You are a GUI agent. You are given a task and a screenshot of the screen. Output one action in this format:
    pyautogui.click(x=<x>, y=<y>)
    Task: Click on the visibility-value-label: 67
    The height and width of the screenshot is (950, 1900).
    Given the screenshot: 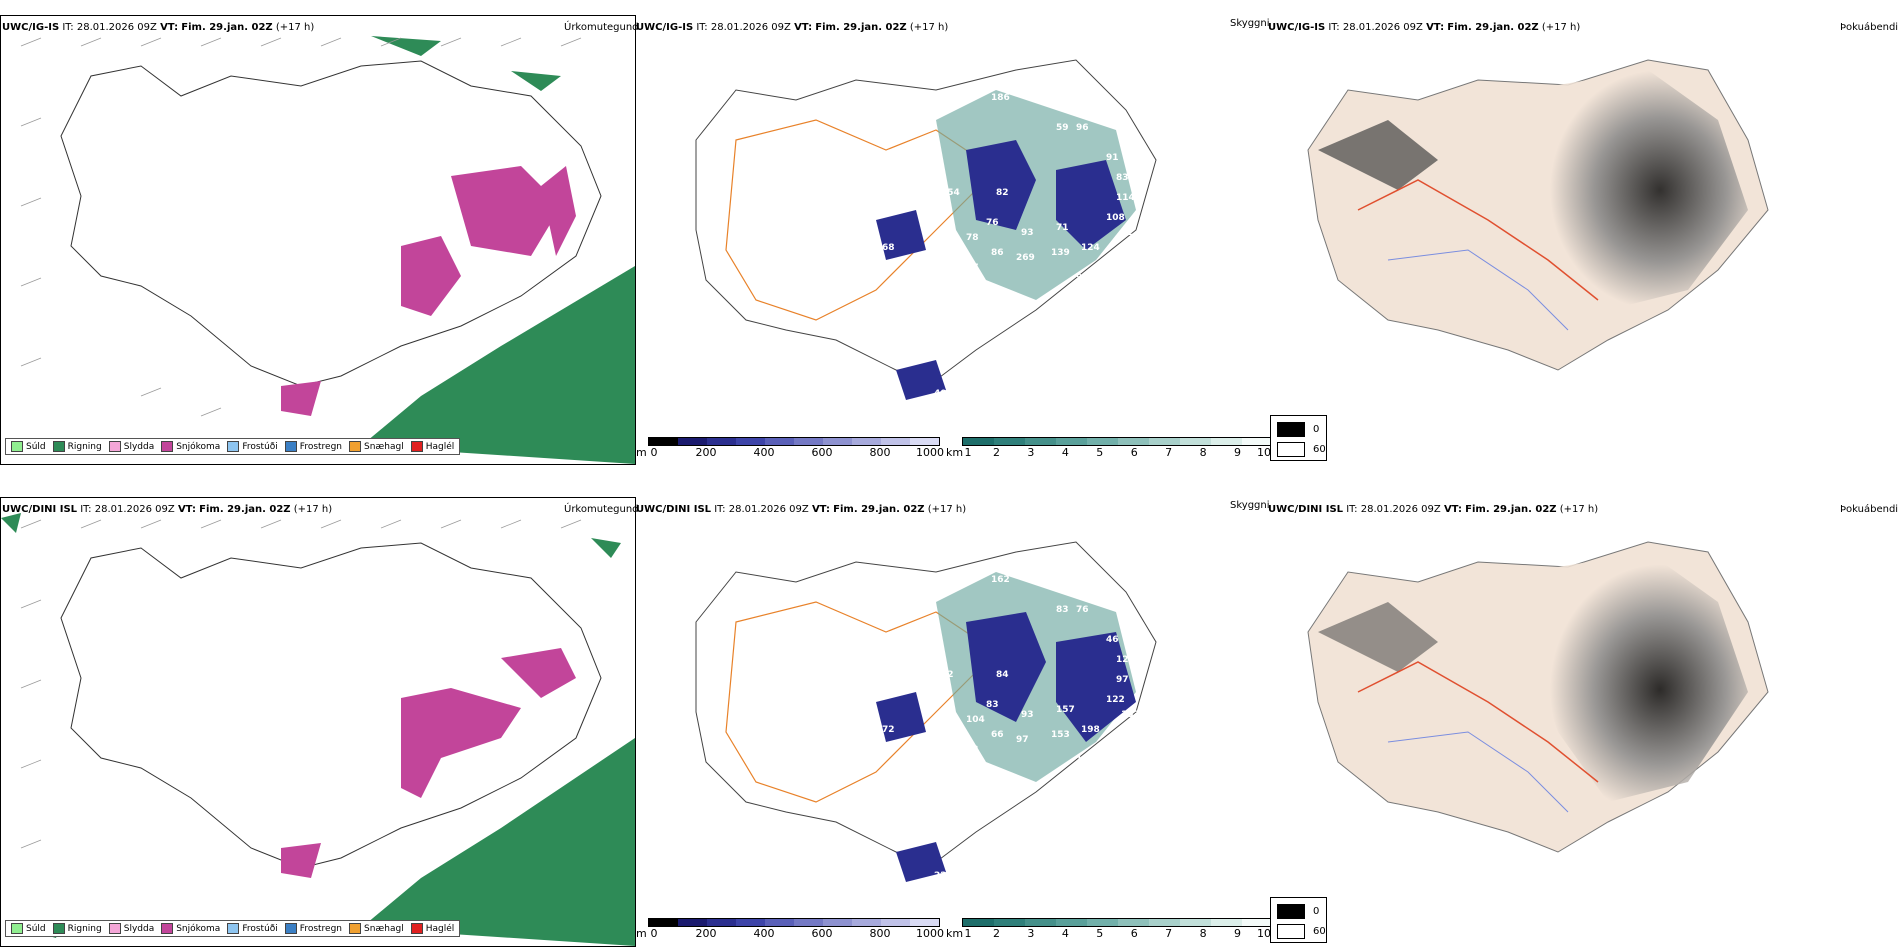 What is the action you would take?
    pyautogui.click(x=1127, y=258)
    